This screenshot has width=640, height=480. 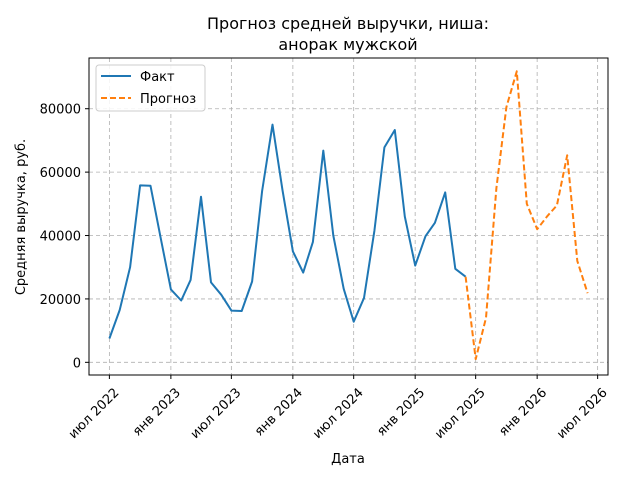 I want to click on legend-label-fact: Факт, so click(x=157, y=77).